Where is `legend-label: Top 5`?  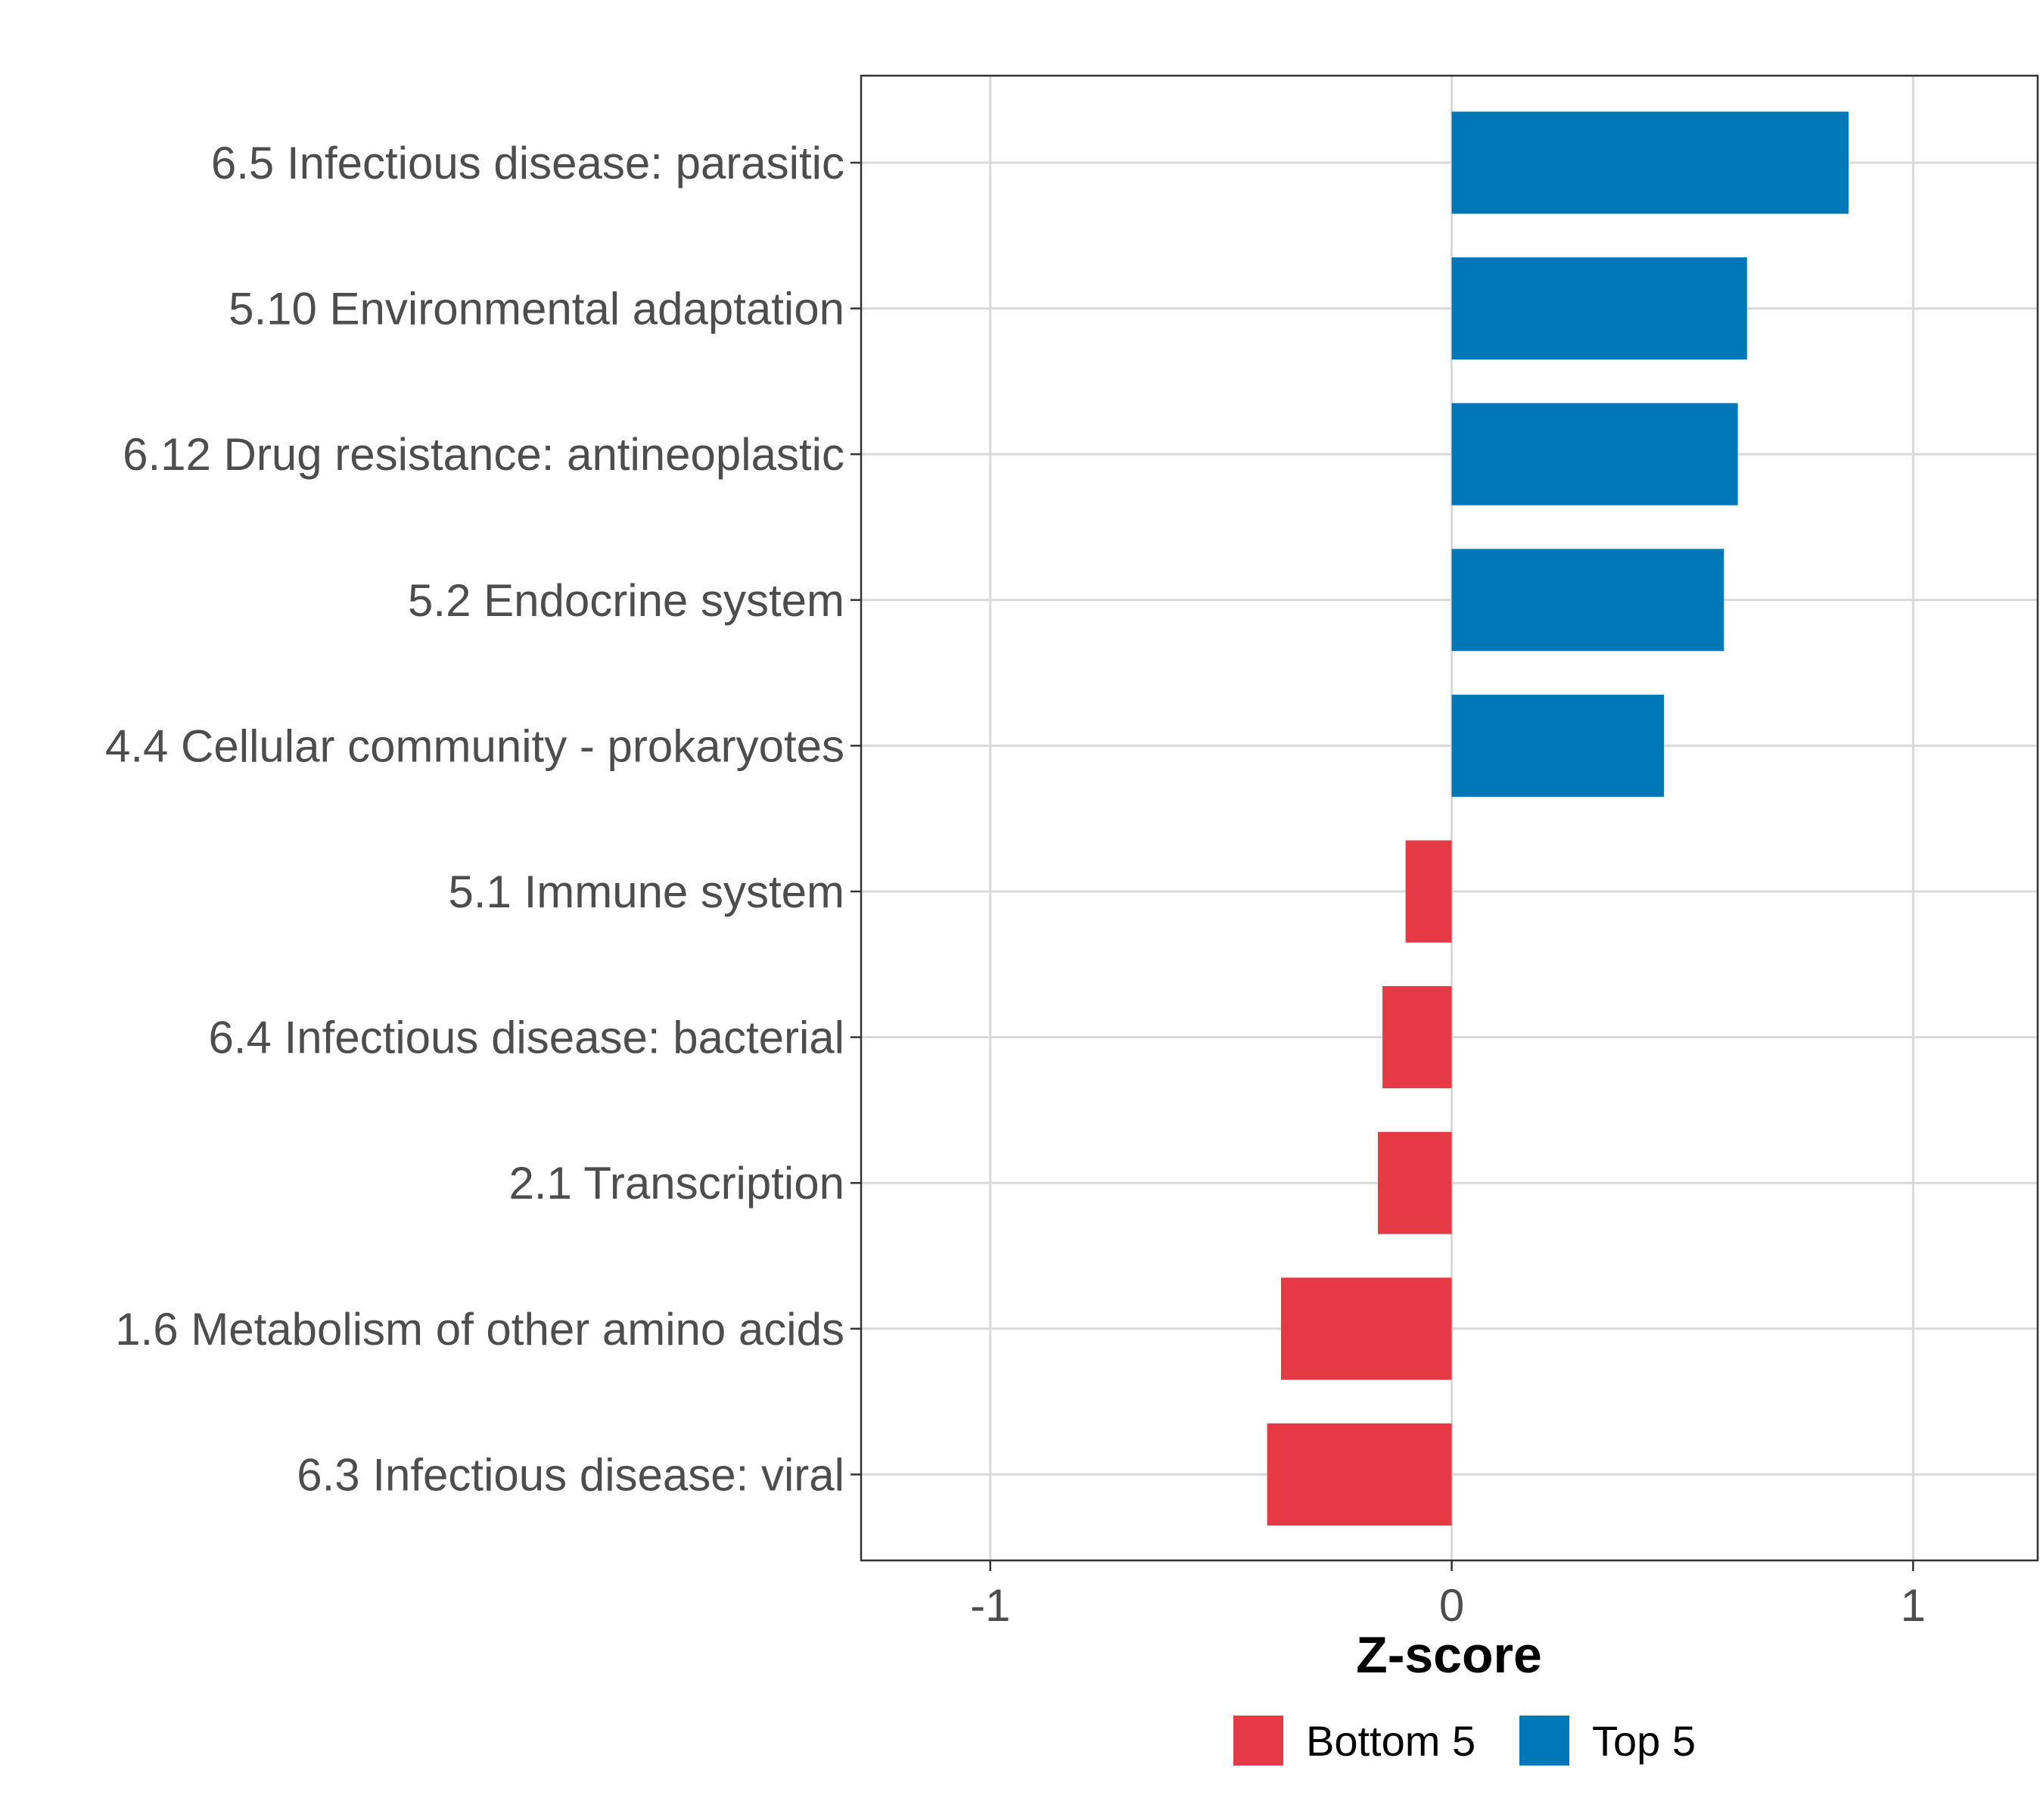 legend-label: Top 5 is located at coordinates (1644, 1741).